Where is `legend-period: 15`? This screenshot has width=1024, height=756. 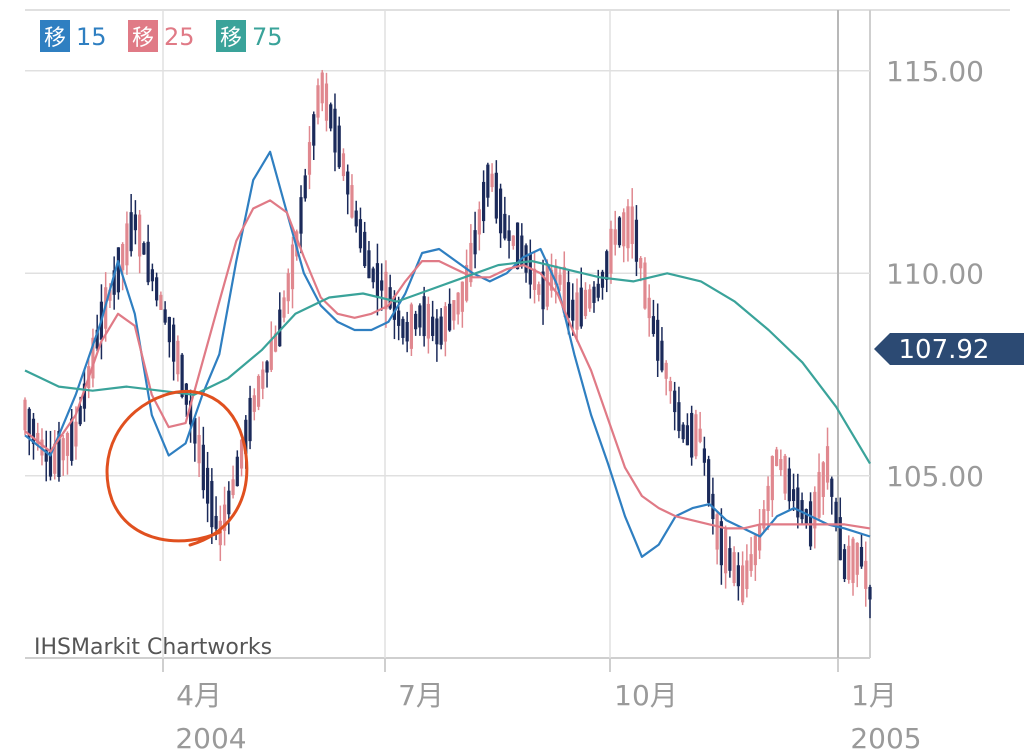
legend-period: 15 is located at coordinates (91, 37).